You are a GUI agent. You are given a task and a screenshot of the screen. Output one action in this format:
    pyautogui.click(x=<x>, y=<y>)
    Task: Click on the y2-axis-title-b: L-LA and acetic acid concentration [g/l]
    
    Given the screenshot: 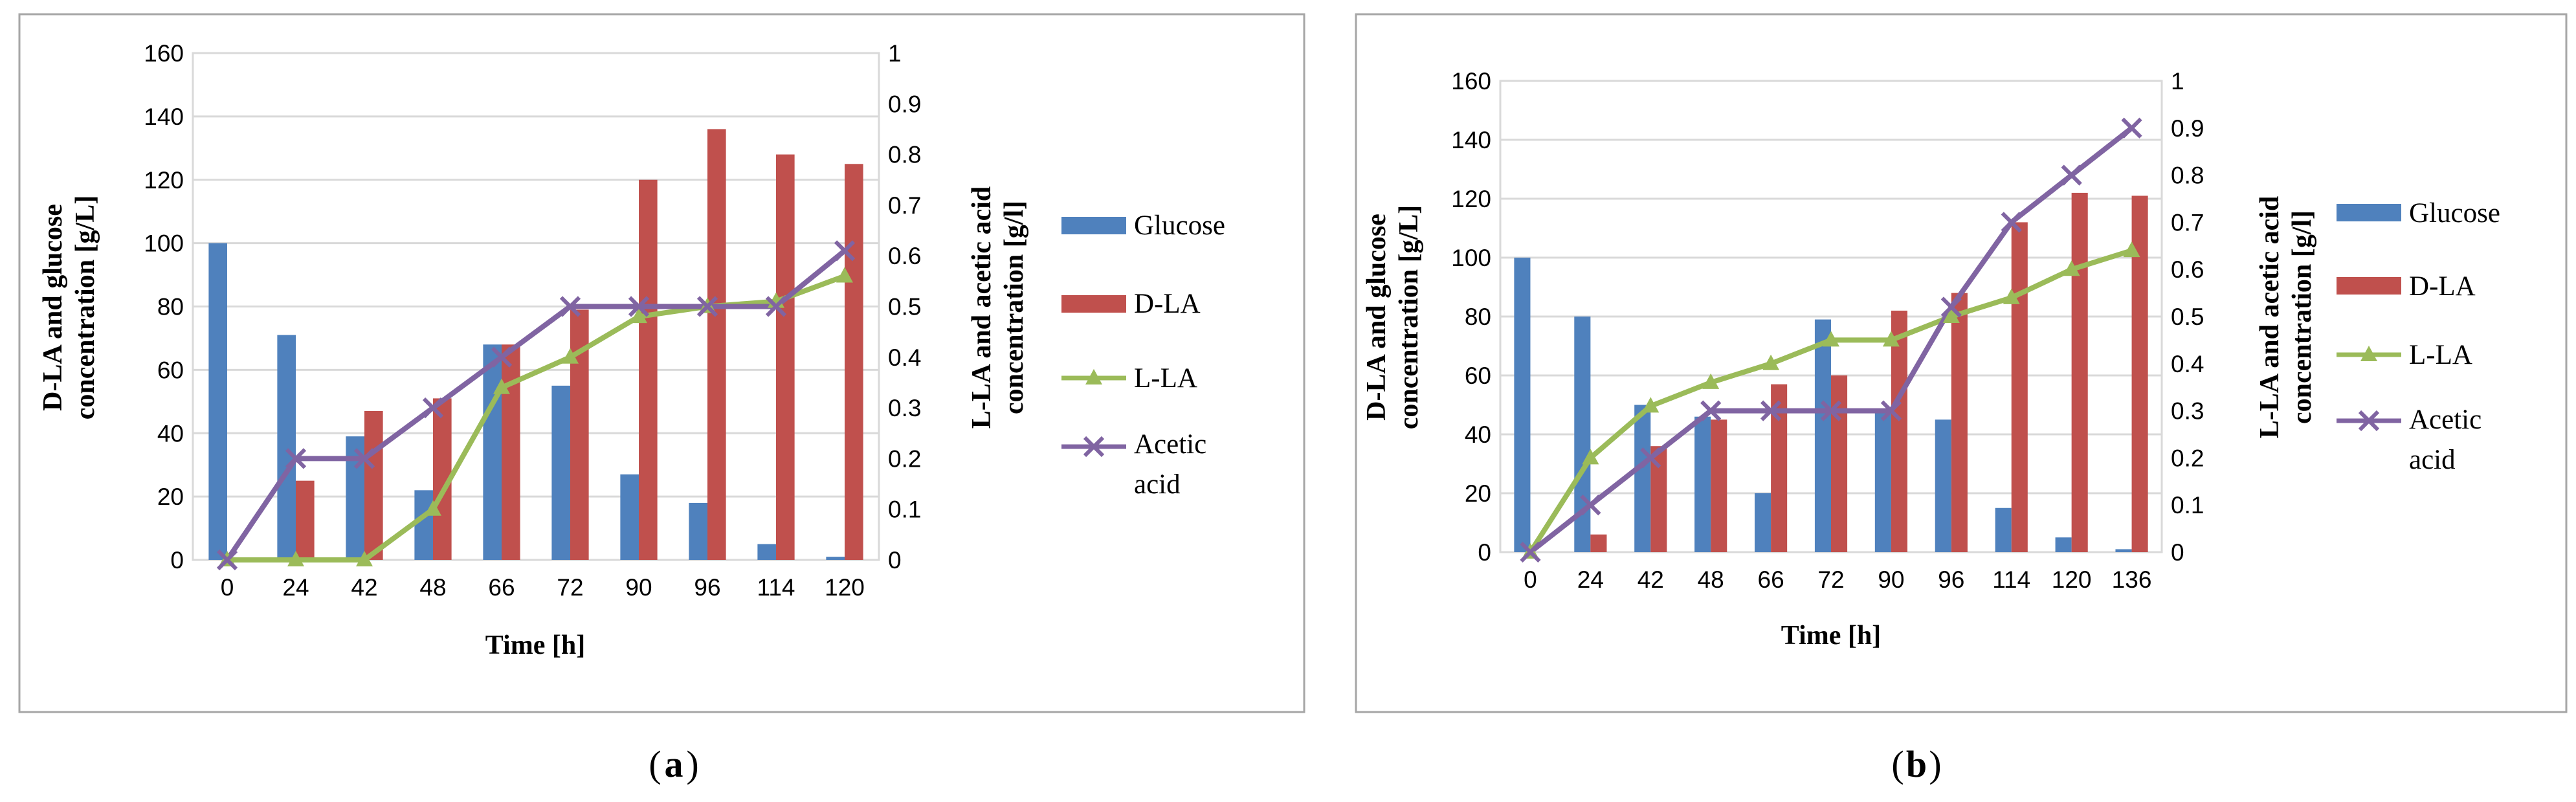 What is the action you would take?
    pyautogui.click(x=2286, y=317)
    